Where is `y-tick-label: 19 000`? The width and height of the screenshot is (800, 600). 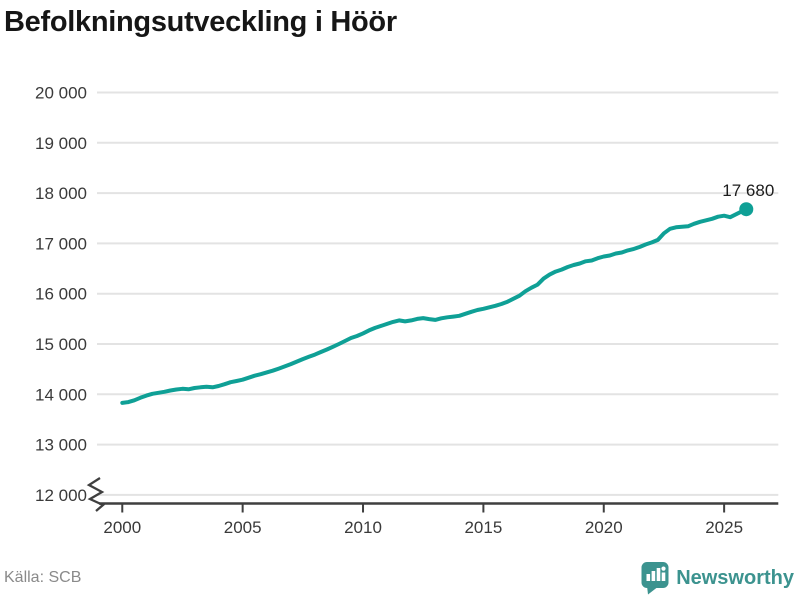 y-tick-label: 19 000 is located at coordinates (61, 143).